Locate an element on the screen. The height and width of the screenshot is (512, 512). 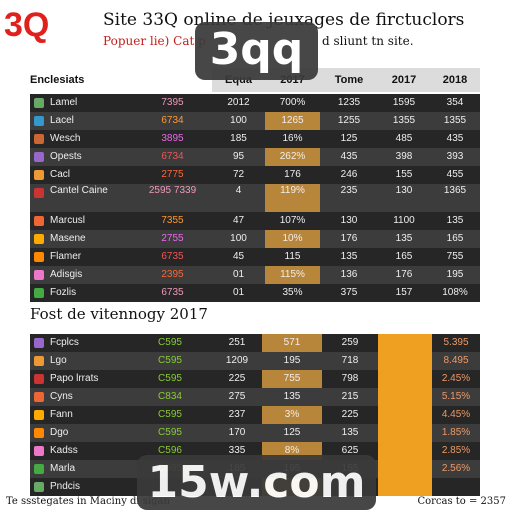
cell: 35% is located at coordinates (292, 293).